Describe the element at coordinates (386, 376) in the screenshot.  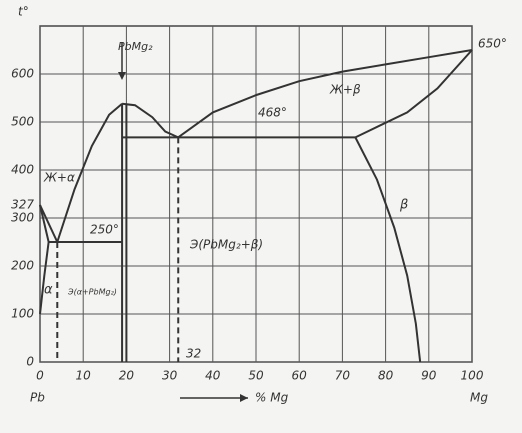
I see `x-tick-label: 80` at that location.